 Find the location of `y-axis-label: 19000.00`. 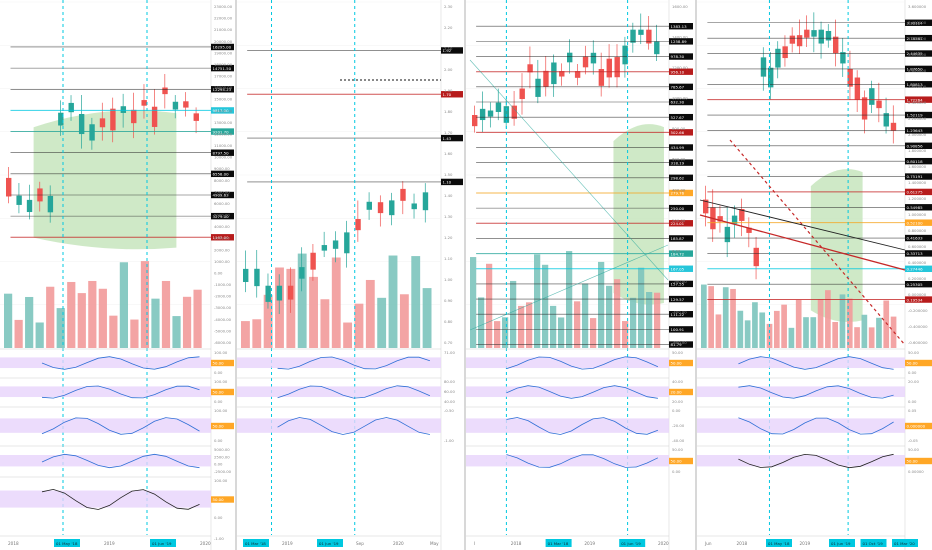

y-axis-label: 19000.00 is located at coordinates (223, 52).